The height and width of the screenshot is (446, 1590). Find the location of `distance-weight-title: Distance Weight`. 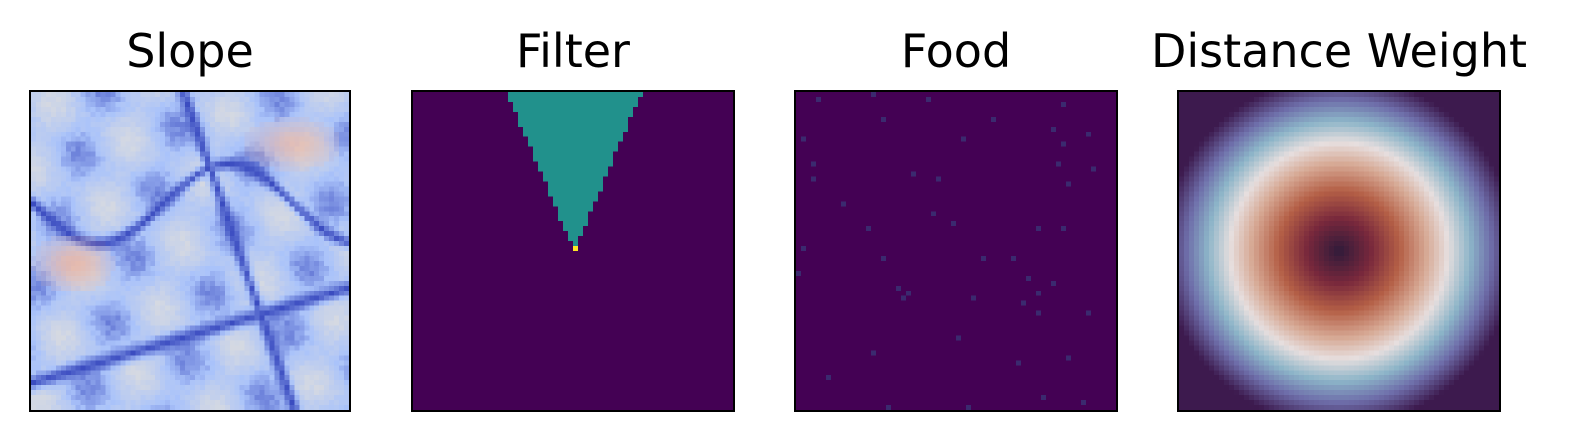

distance-weight-title: Distance Weight is located at coordinates (1339, 51).